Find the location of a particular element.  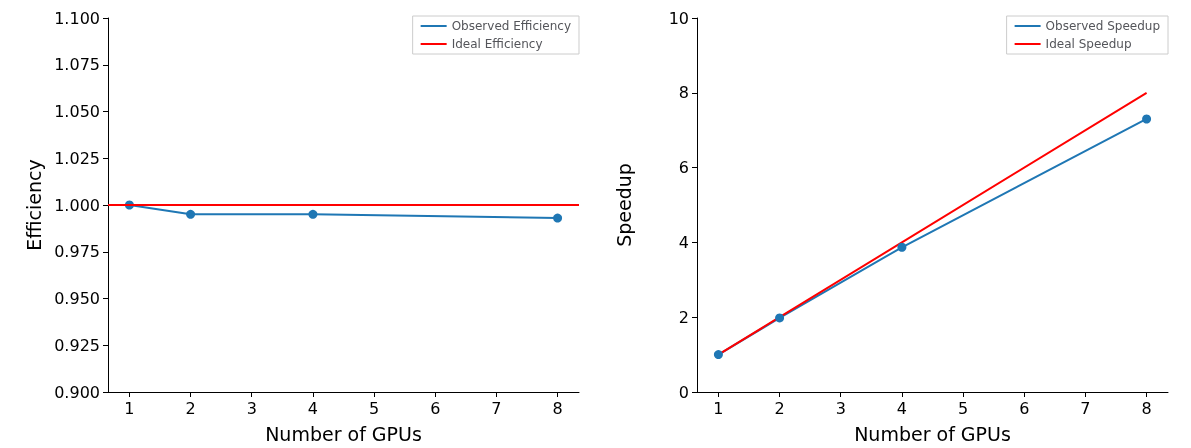

y-tick-label: 2 is located at coordinates (683, 317).